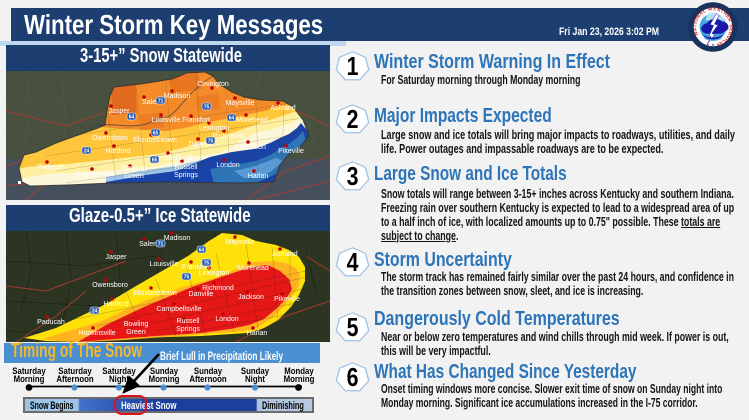  Describe the element at coordinates (213, 84) in the screenshot. I see `svg-text: Covington` at that location.